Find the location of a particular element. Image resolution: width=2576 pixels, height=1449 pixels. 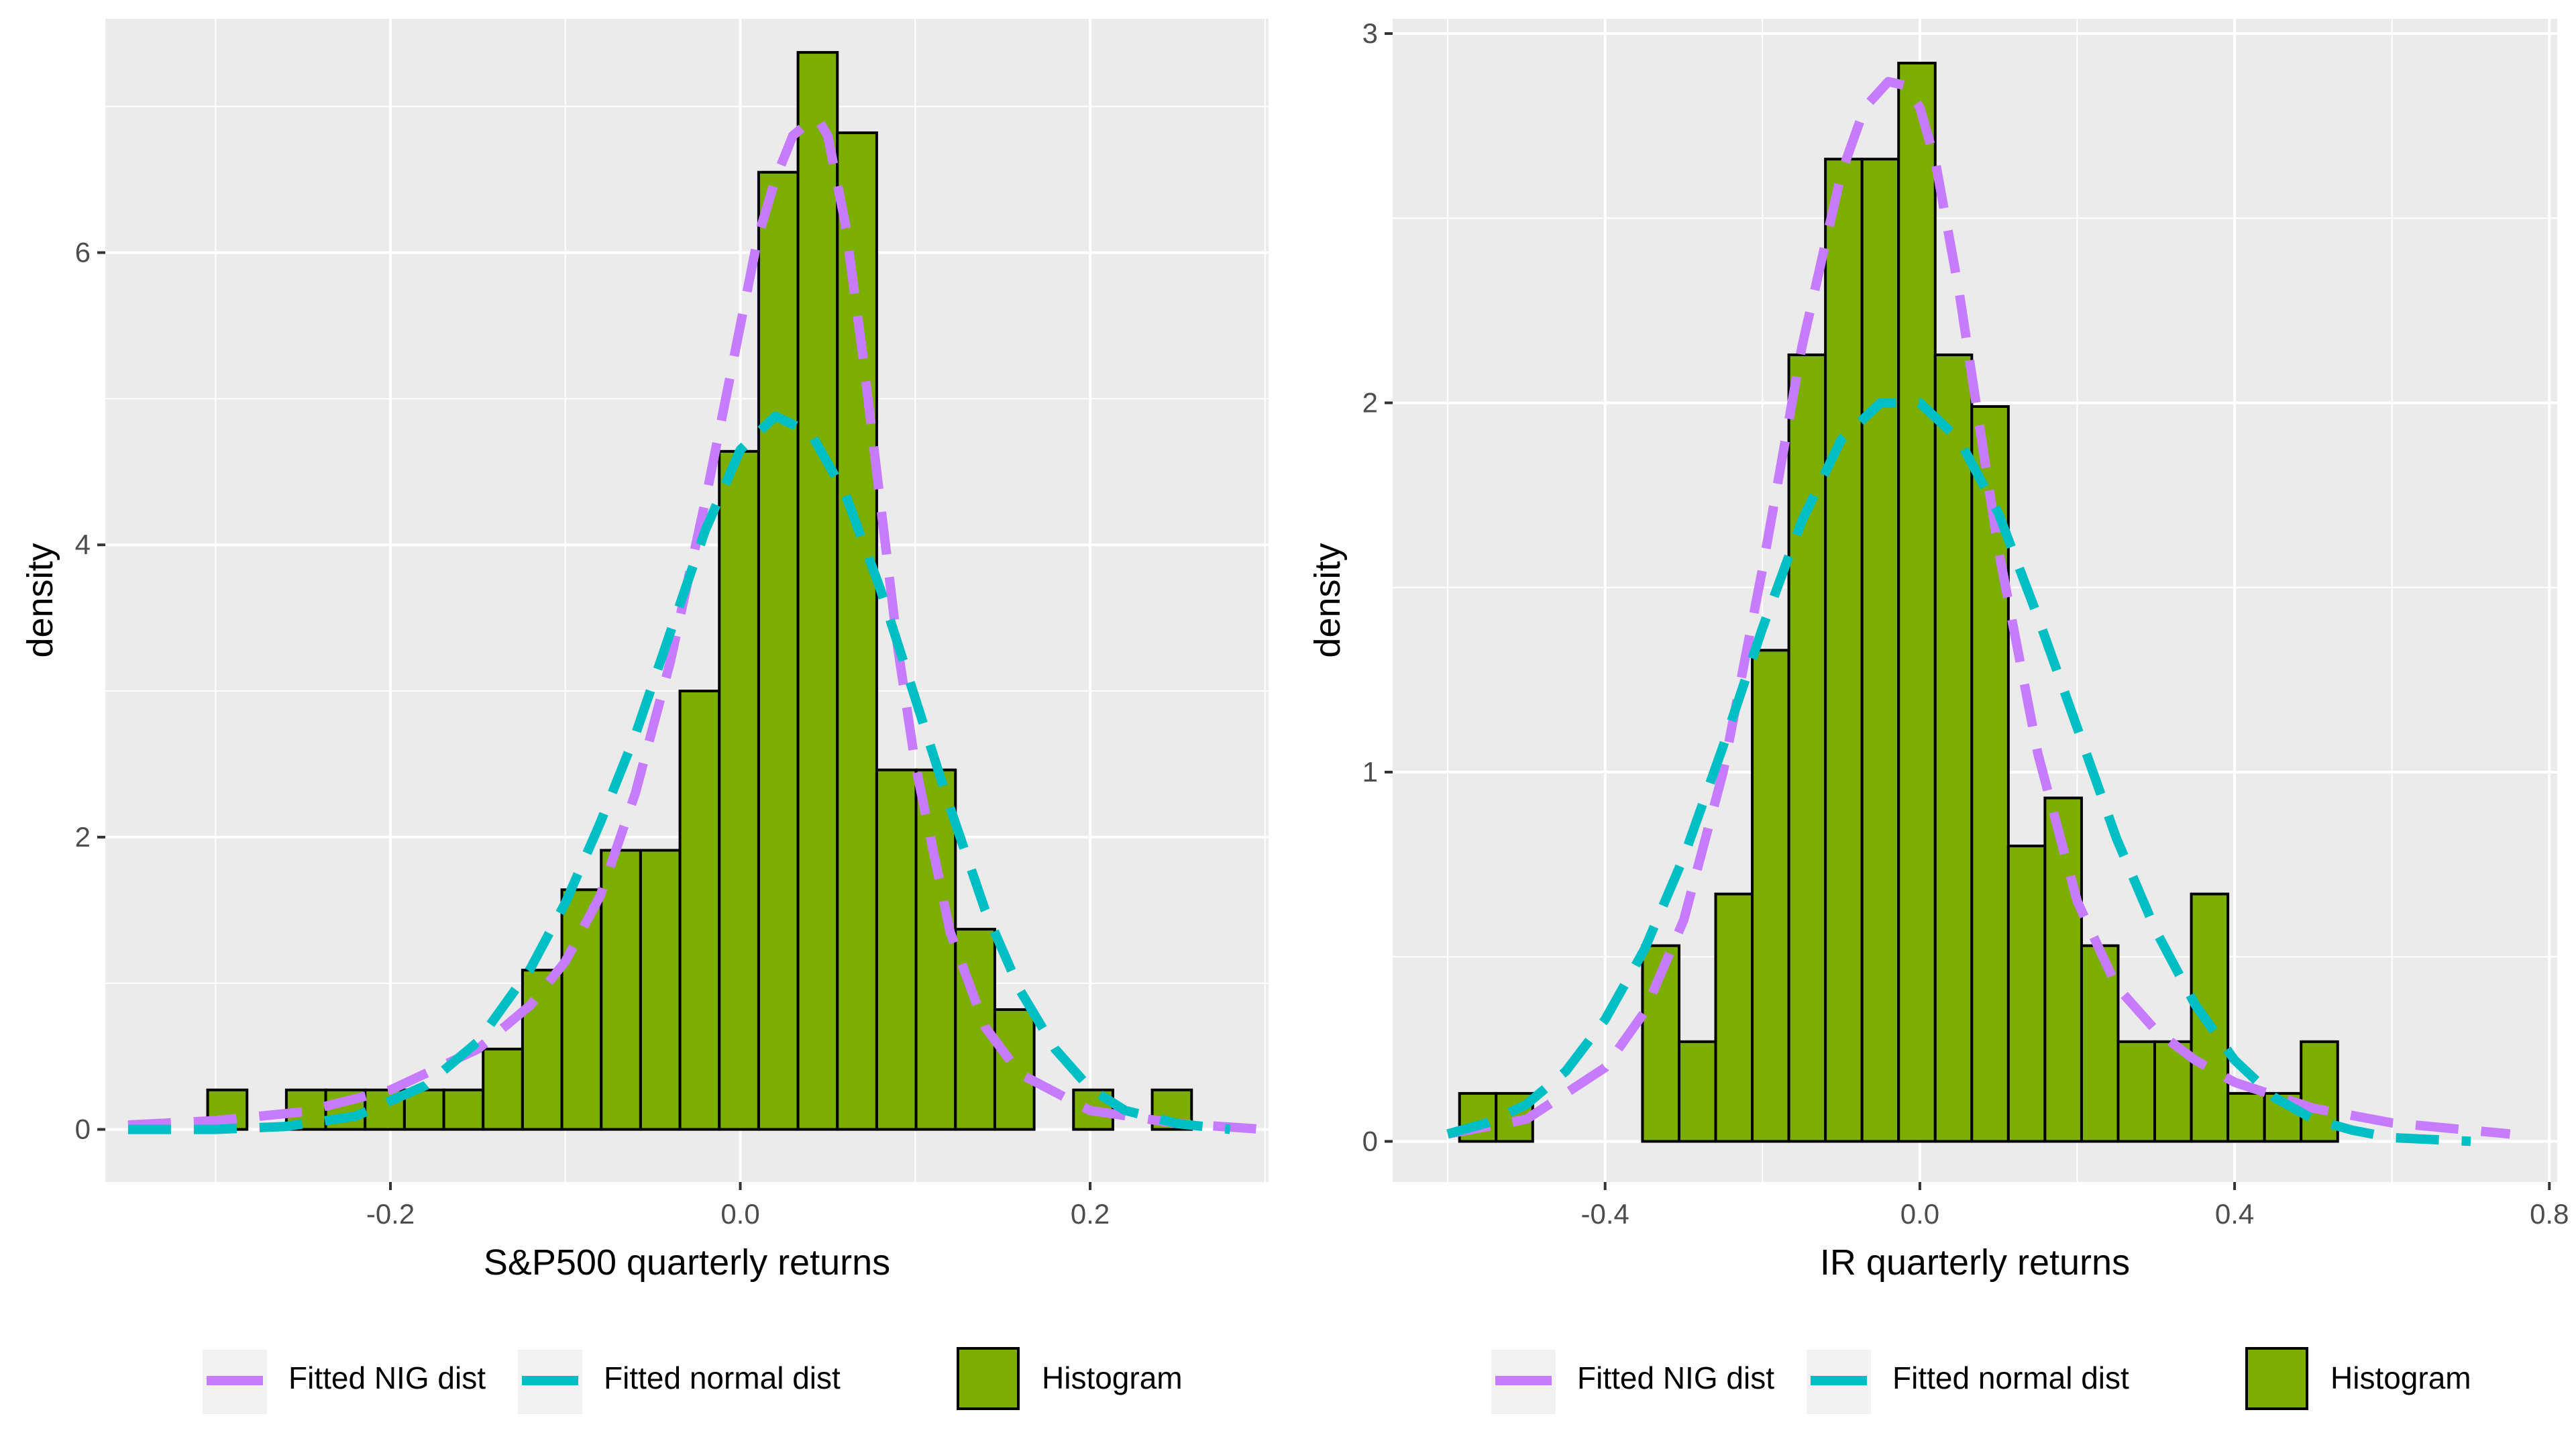

left-legend-normal-label: Fitted normal dist is located at coordinates (722, 1377).